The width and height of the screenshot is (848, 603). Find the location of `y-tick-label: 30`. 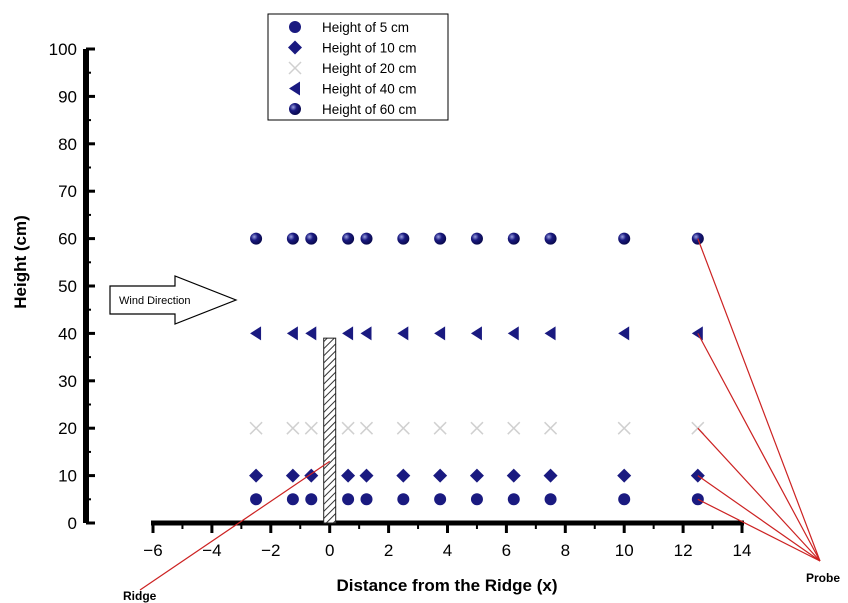

y-tick-label: 30 is located at coordinates (67, 381).